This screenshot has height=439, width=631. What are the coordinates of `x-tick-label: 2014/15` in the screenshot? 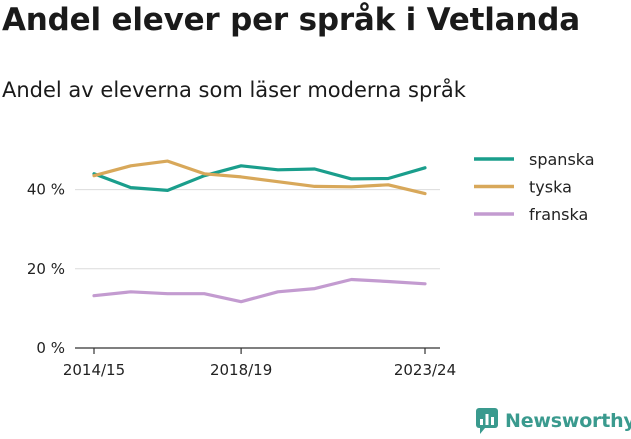 It's located at (94, 370).